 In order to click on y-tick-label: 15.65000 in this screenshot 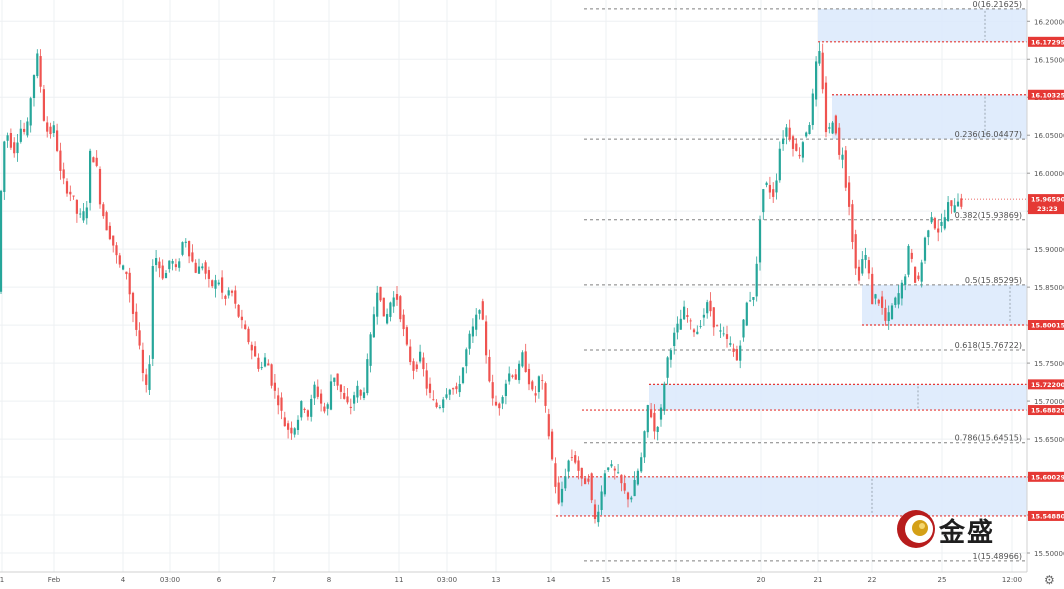, I will do `click(1049, 440)`.